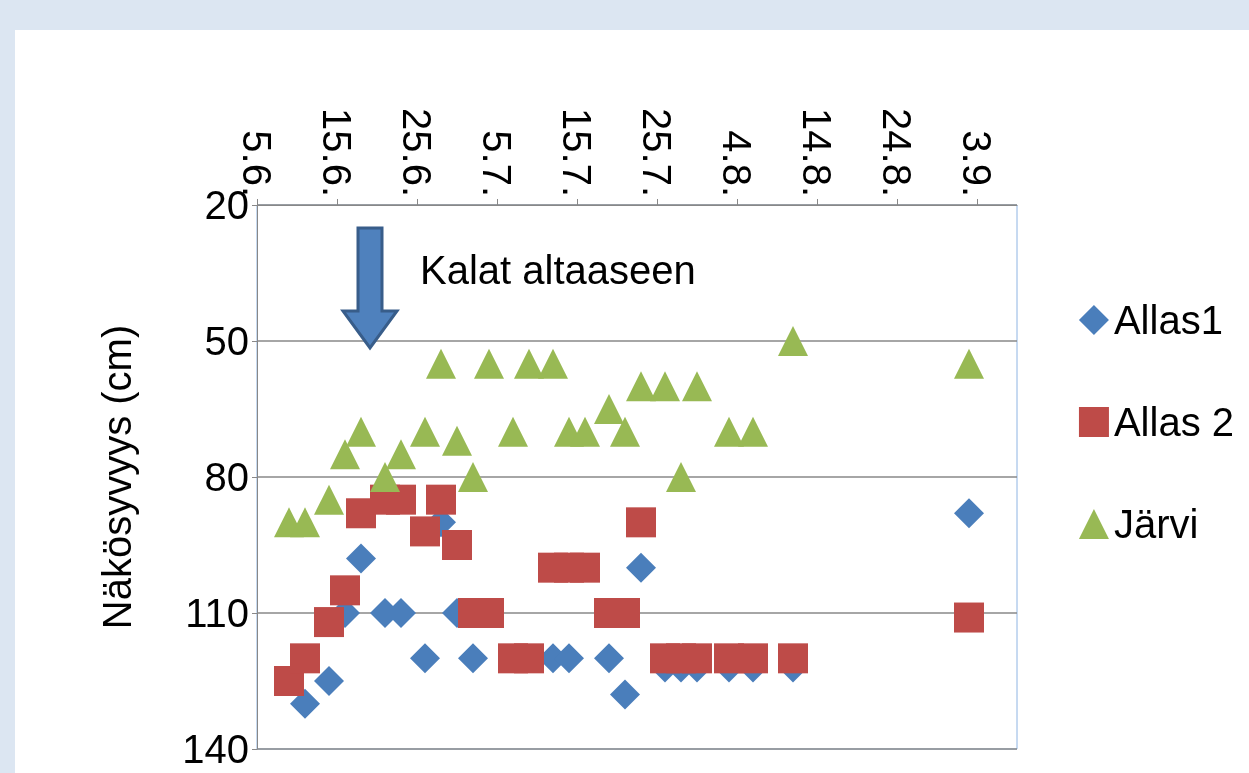 The width and height of the screenshot is (1249, 773). I want to click on x-tick-label: 5.7., so click(497, 163).